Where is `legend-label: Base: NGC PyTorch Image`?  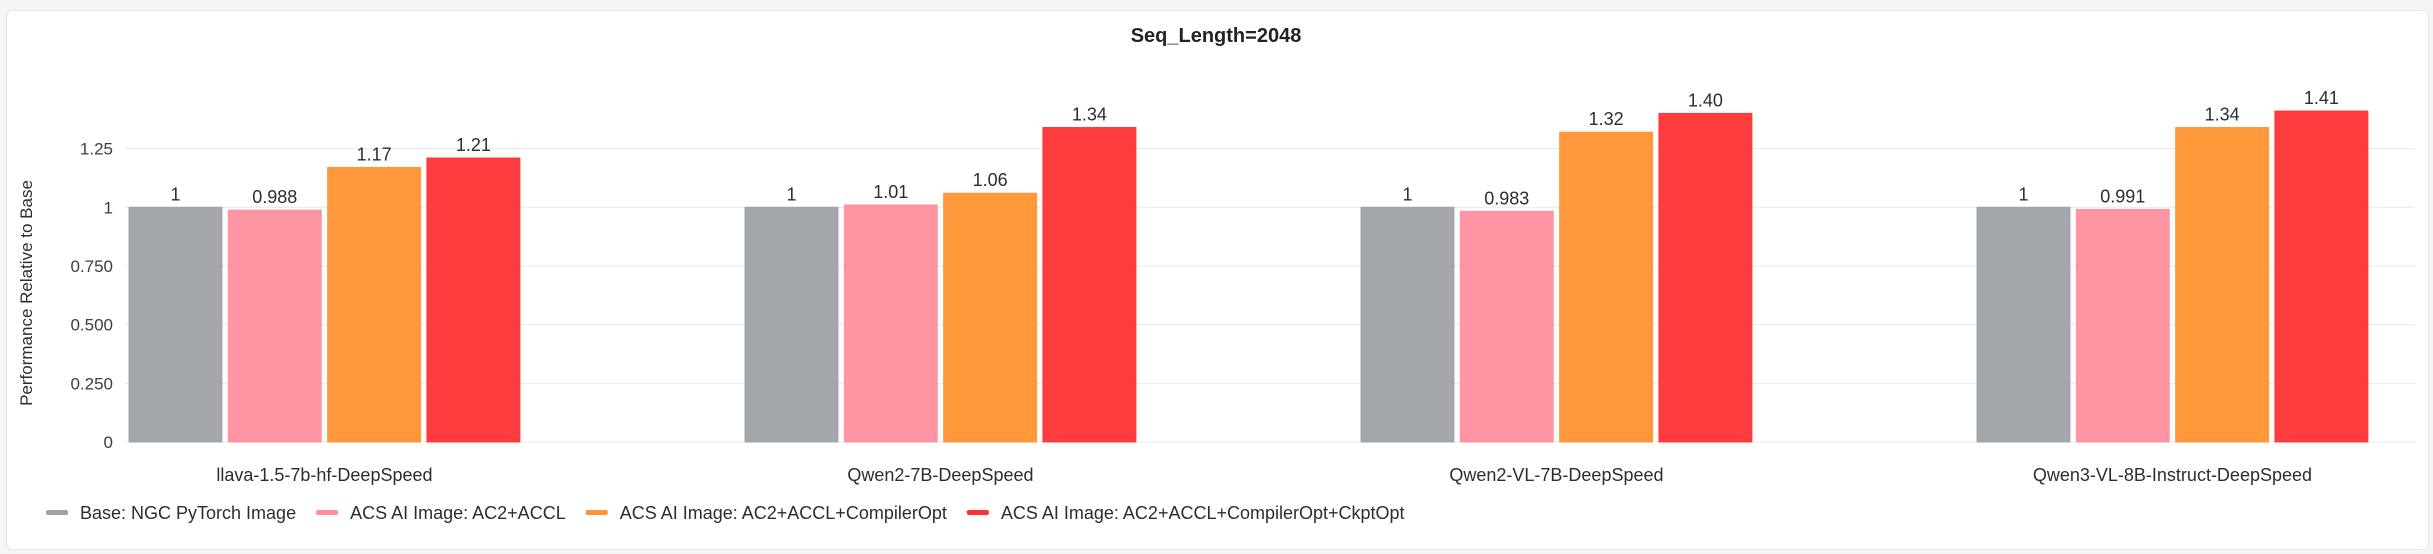 legend-label: Base: NGC PyTorch Image is located at coordinates (188, 513).